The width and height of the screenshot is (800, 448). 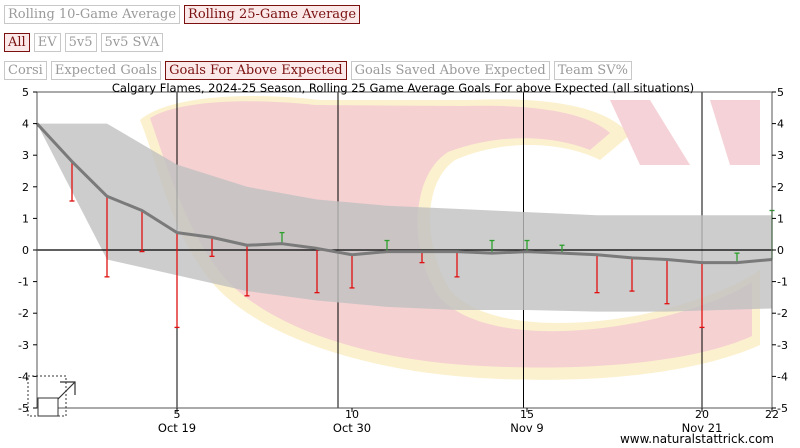 What do you see at coordinates (450, 70) in the screenshot?
I see `goals-saved-above-expected-button: Goals Saved Above Expected` at bounding box center [450, 70].